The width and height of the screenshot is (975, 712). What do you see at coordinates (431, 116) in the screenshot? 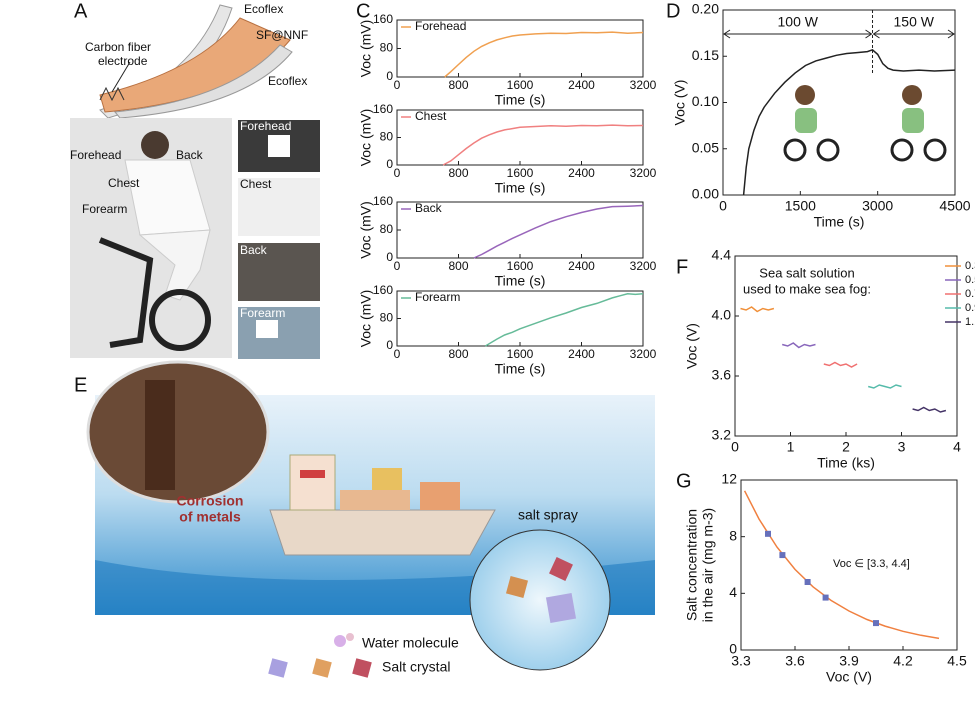
I see `legend-label: Chest` at bounding box center [431, 116].